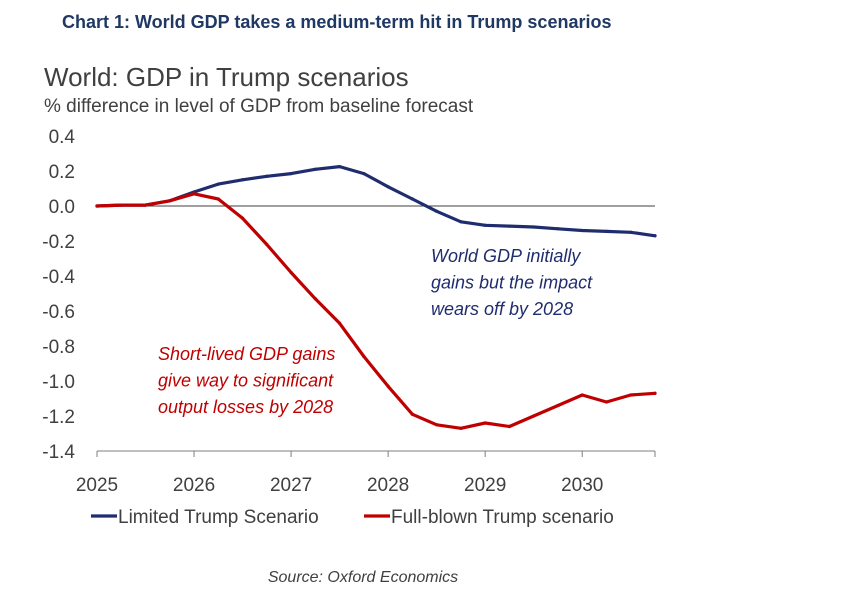 This screenshot has width=846, height=605. What do you see at coordinates (58, 277) in the screenshot?
I see `y-tick-label: -0.4` at bounding box center [58, 277].